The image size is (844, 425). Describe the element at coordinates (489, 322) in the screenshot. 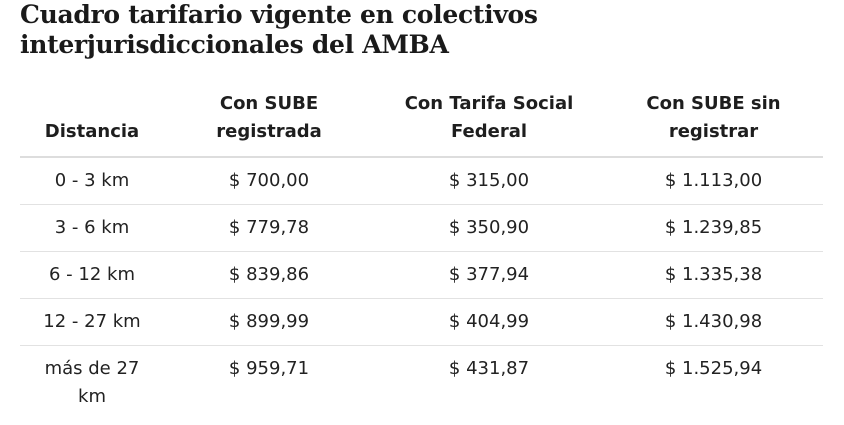

I see `cell-tarifa-social: $ 404,99` at that location.